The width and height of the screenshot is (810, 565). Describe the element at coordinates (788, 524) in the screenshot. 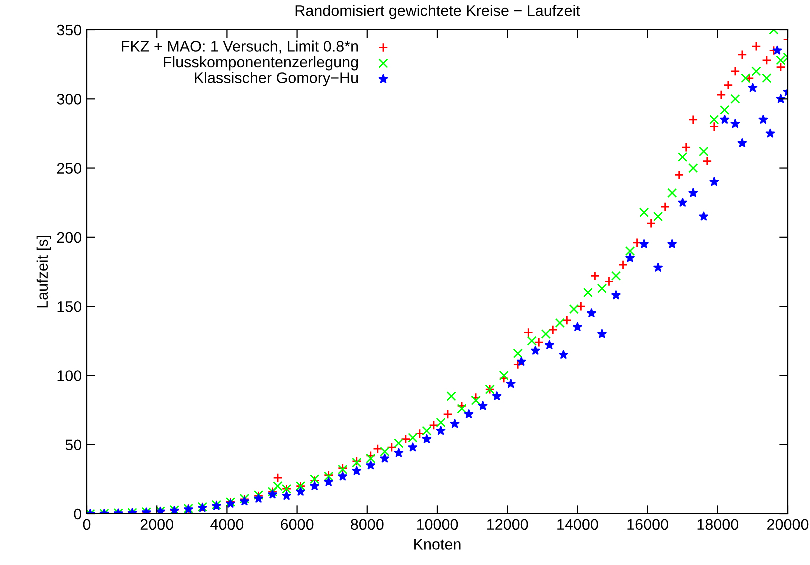

I see `x-tick-label: 20000` at that location.